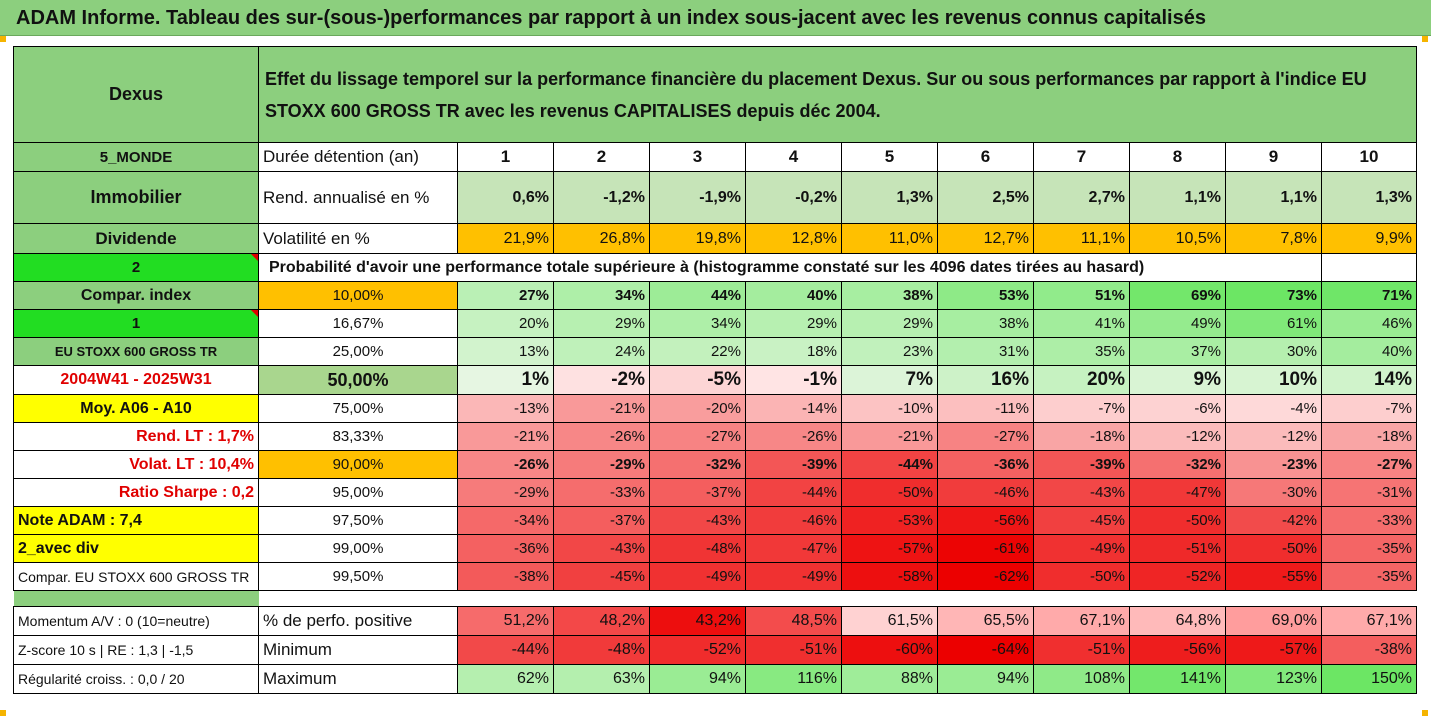 This screenshot has height=718, width=1431. I want to click on prob-cell: -55%, so click(1273, 576).